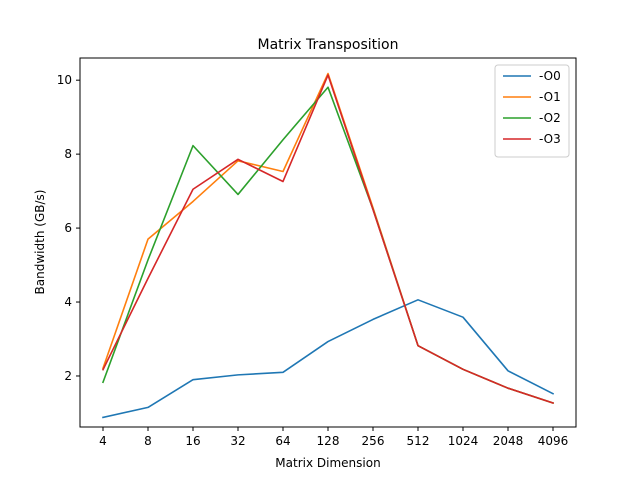 The image size is (640, 480). I want to click on legend-label: -O2, so click(550, 118).